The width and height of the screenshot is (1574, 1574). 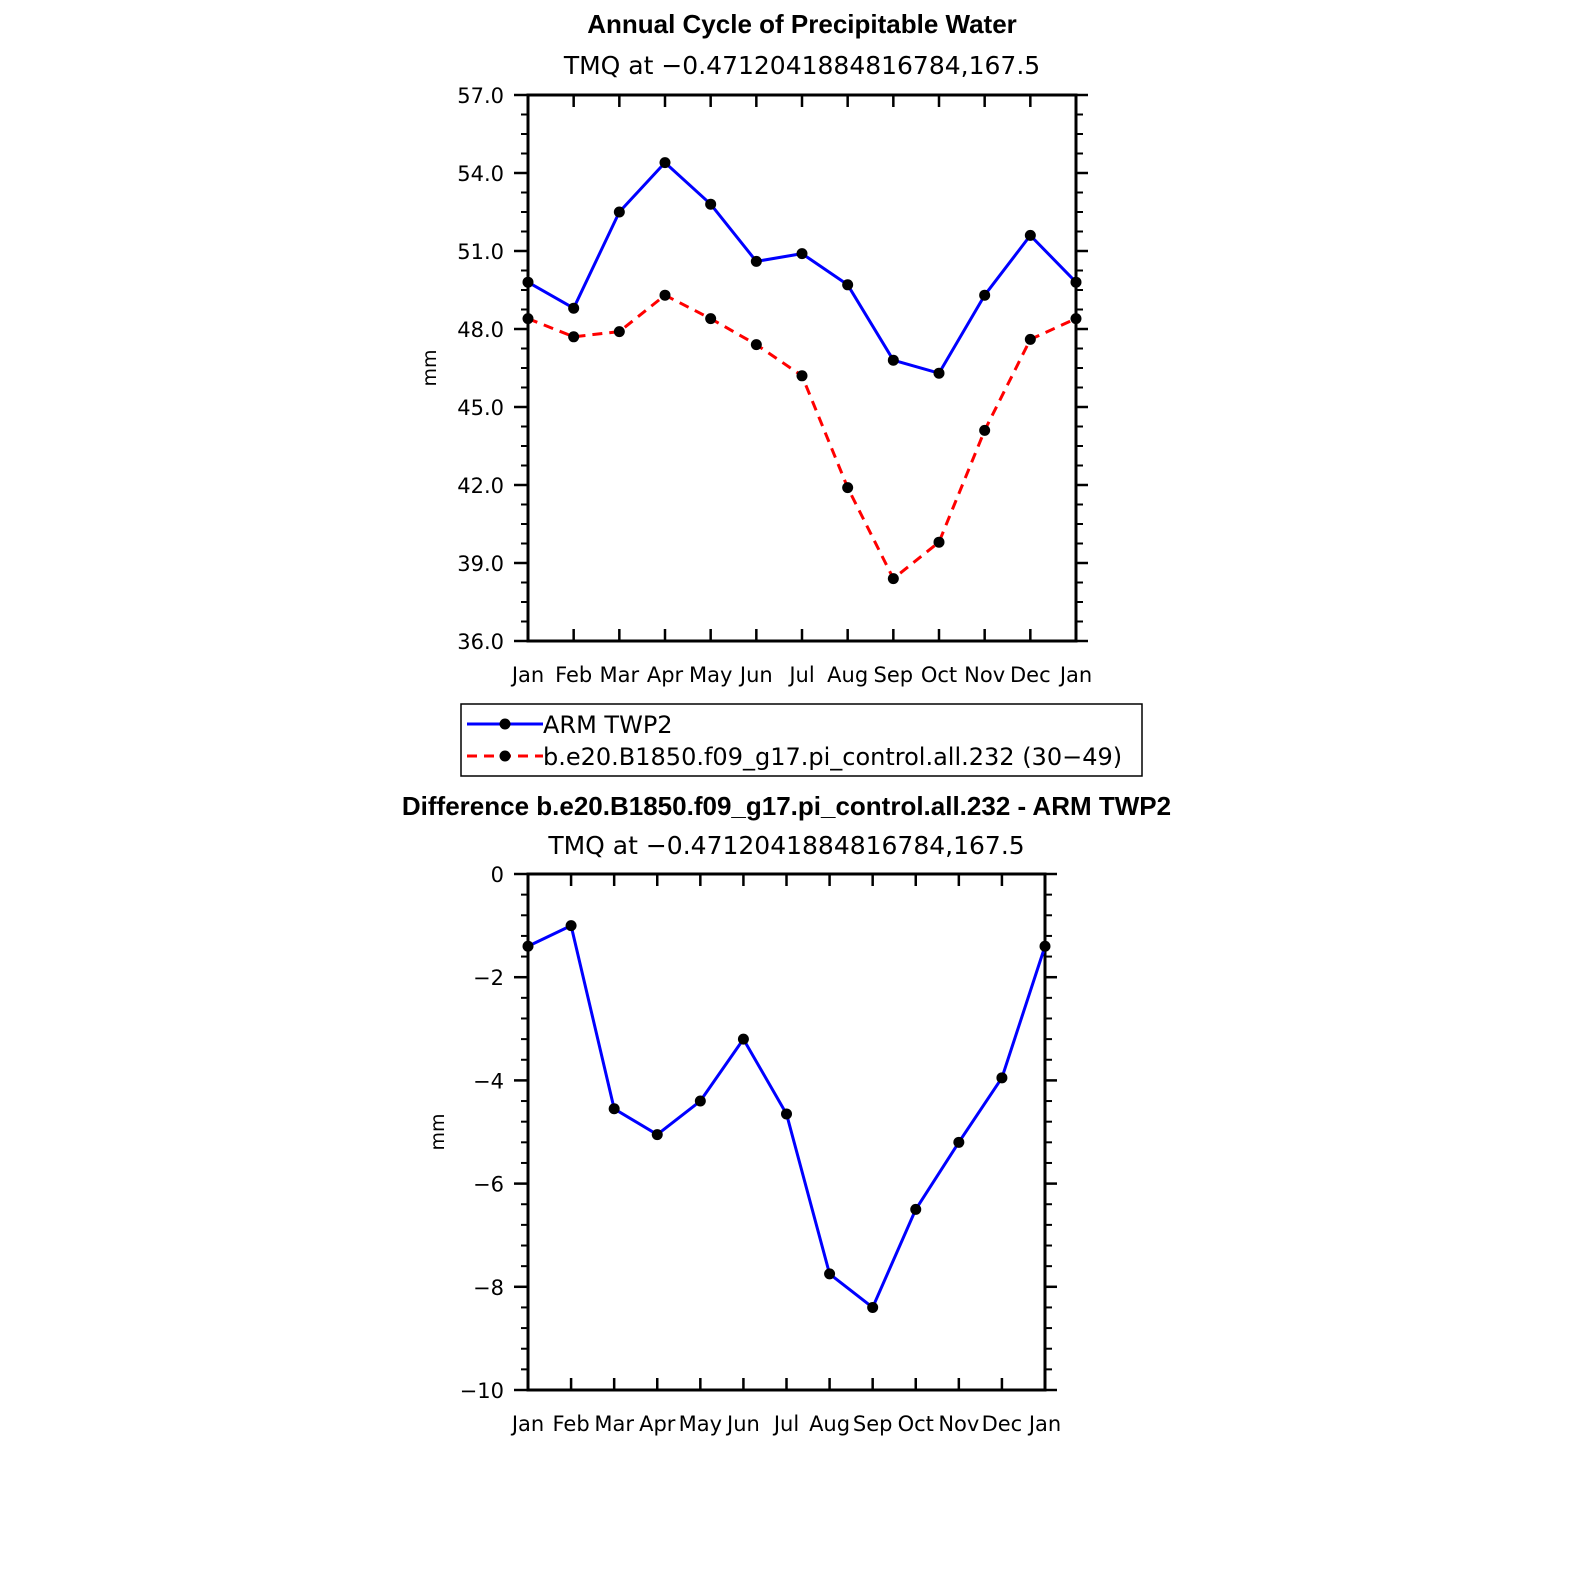 I want to click on y-tick-label: 36.0, so click(x=480, y=642).